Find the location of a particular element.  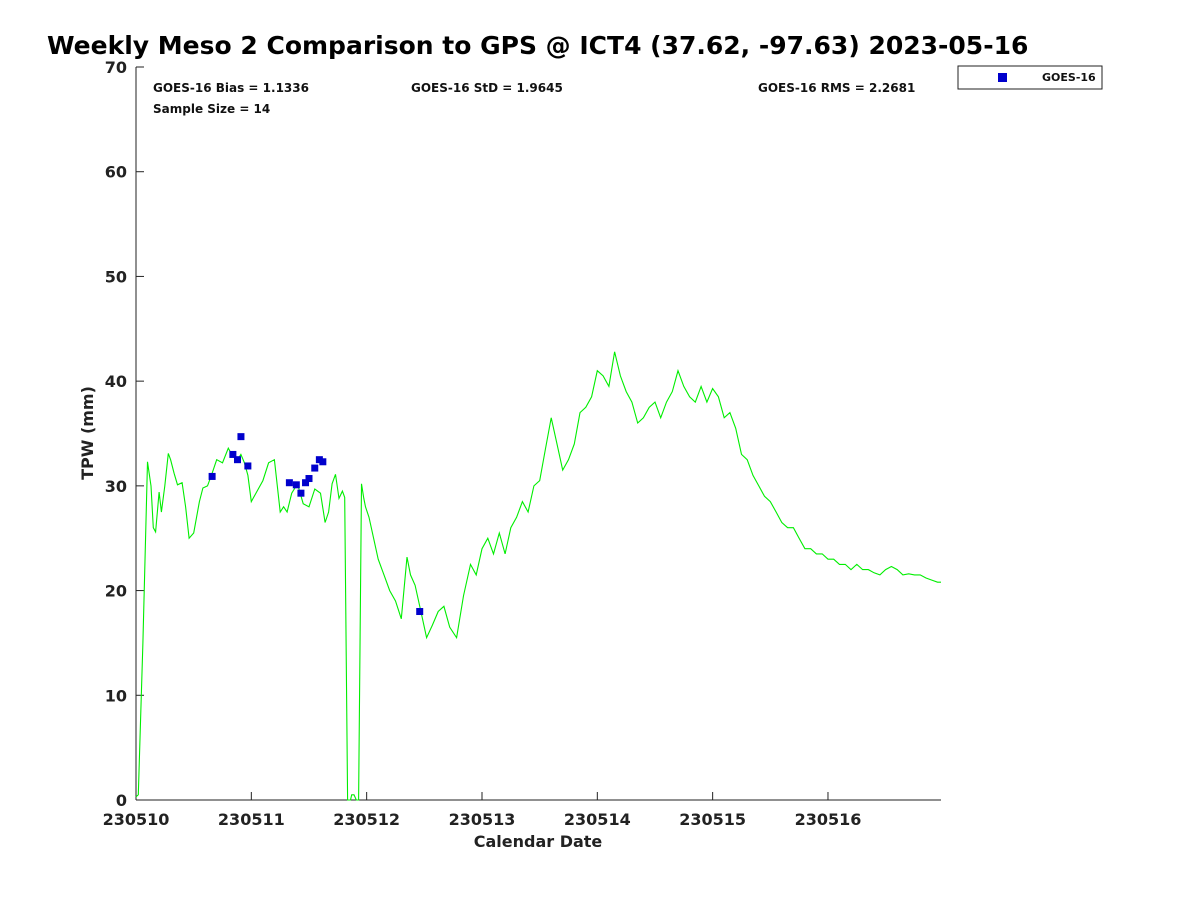

y-tick-label: 0 is located at coordinates (121, 800).